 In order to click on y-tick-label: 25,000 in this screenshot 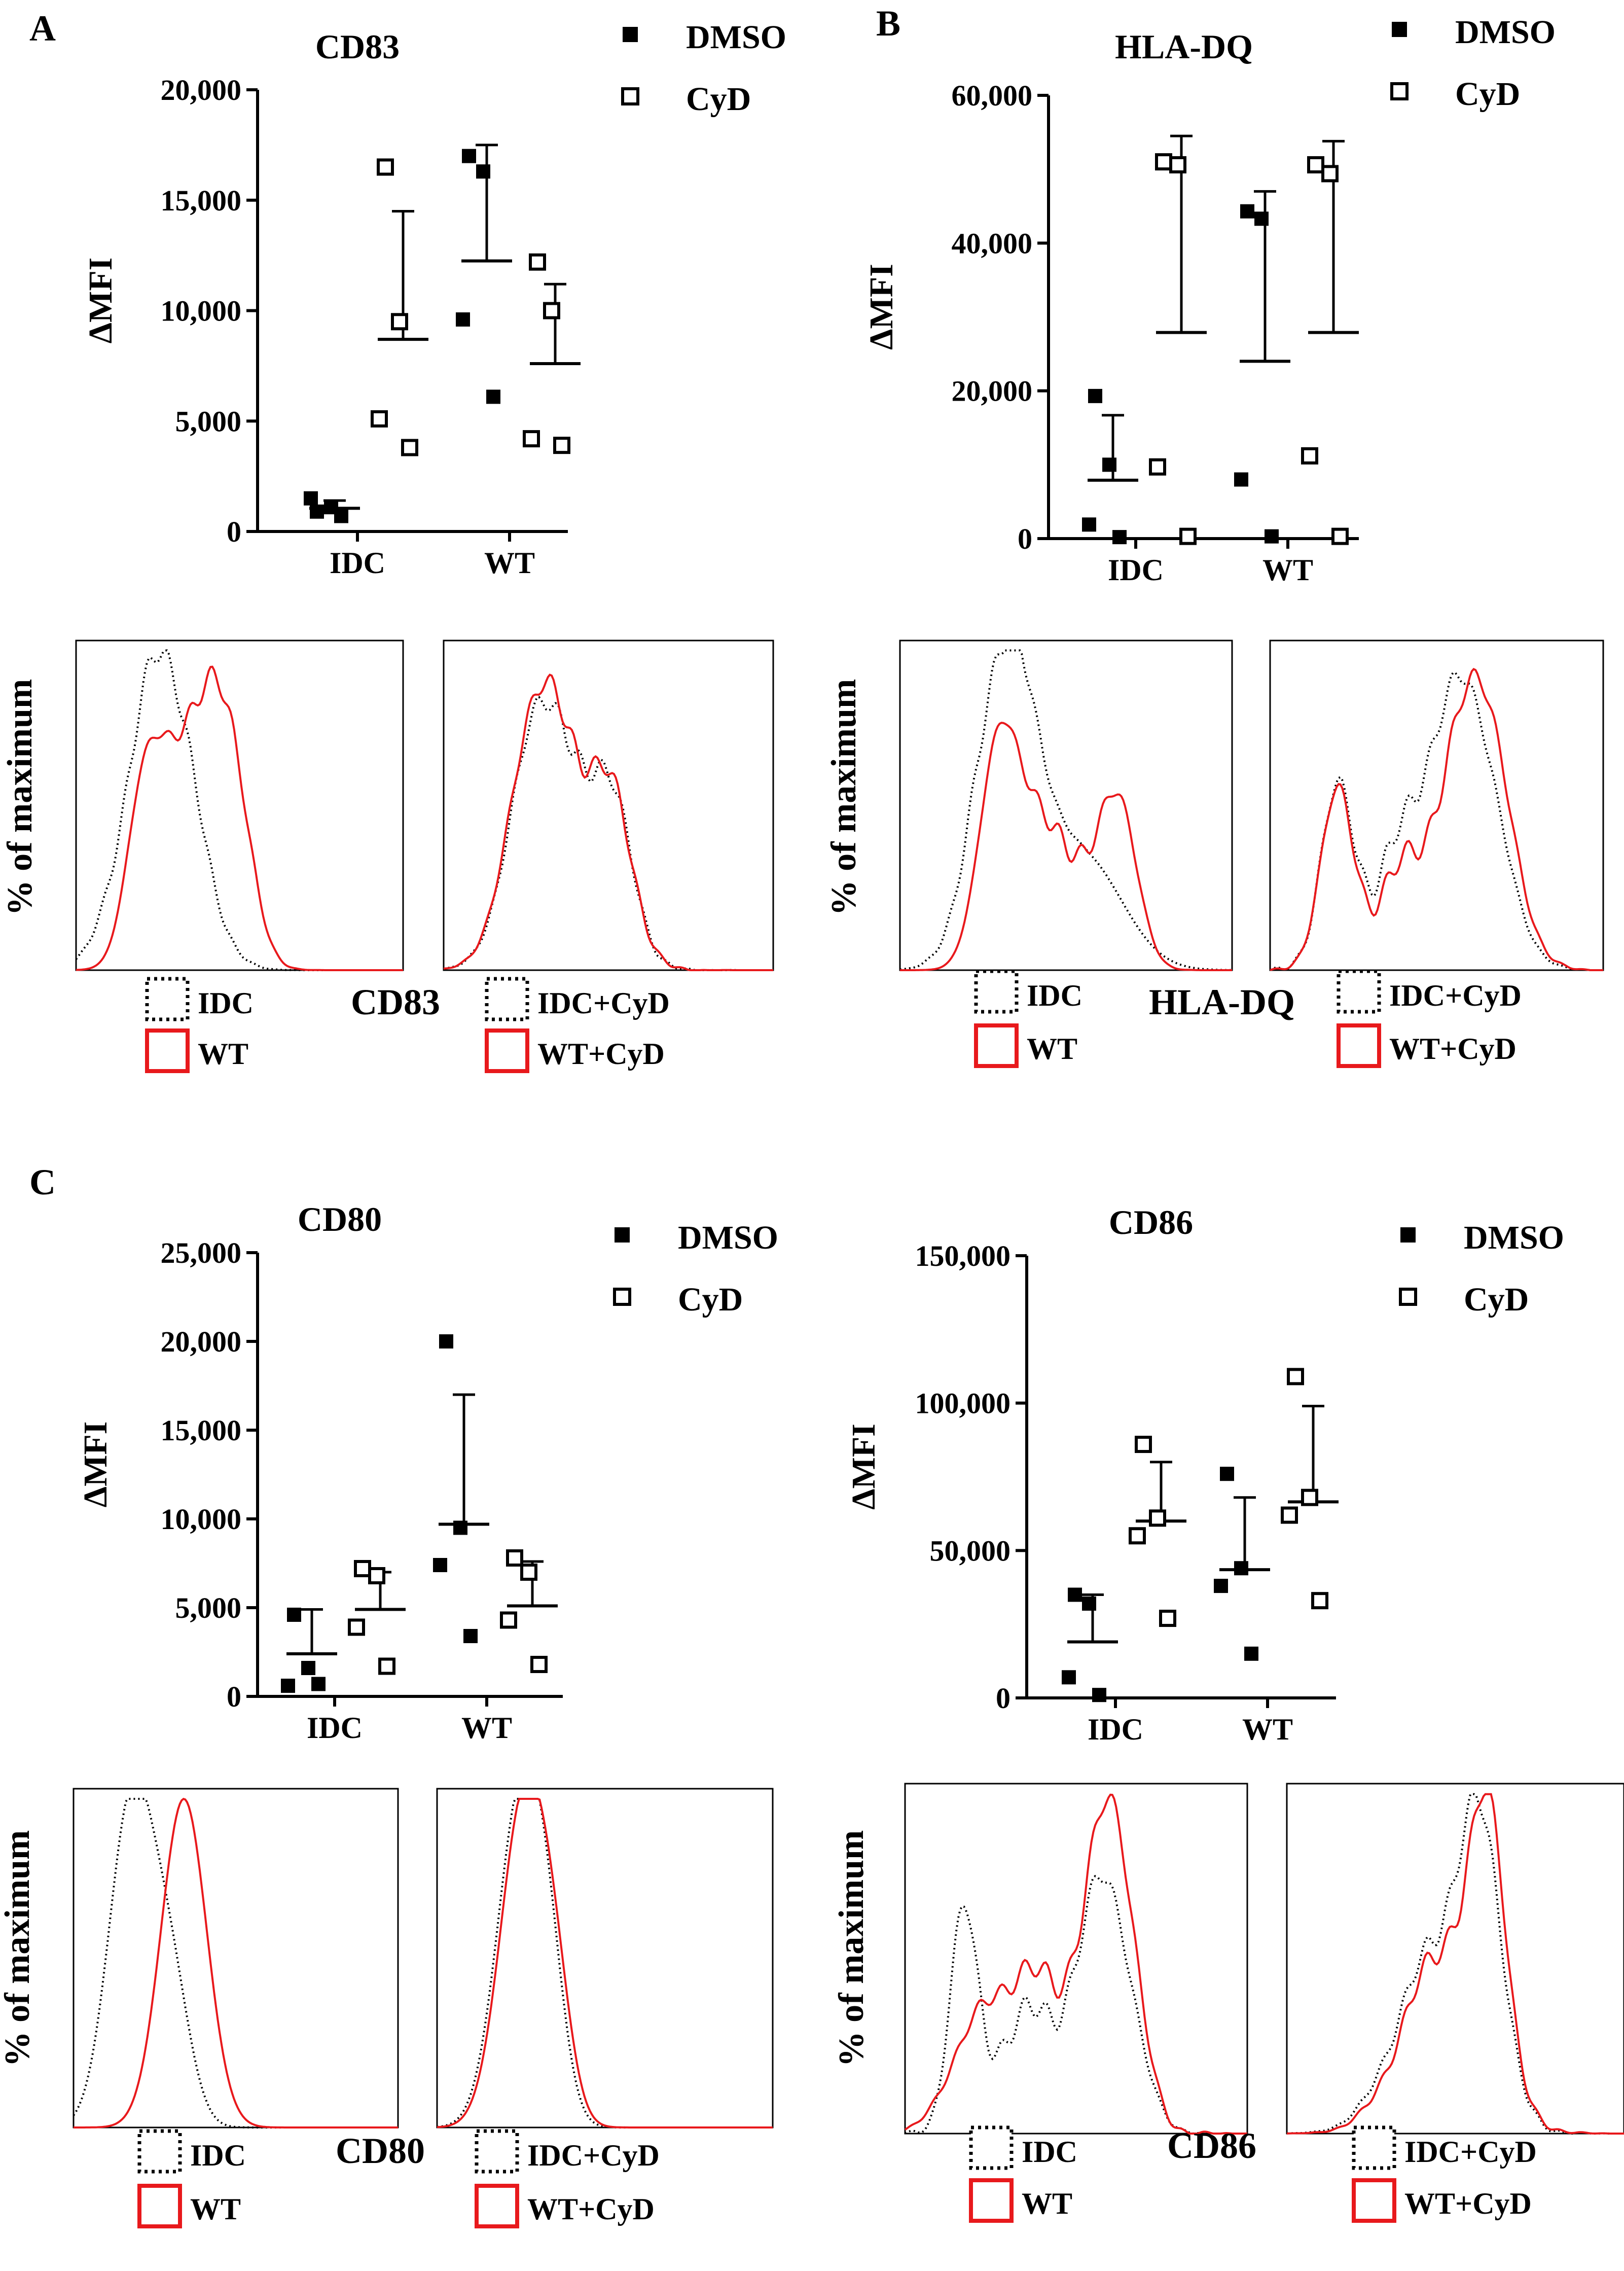, I will do `click(201, 1252)`.